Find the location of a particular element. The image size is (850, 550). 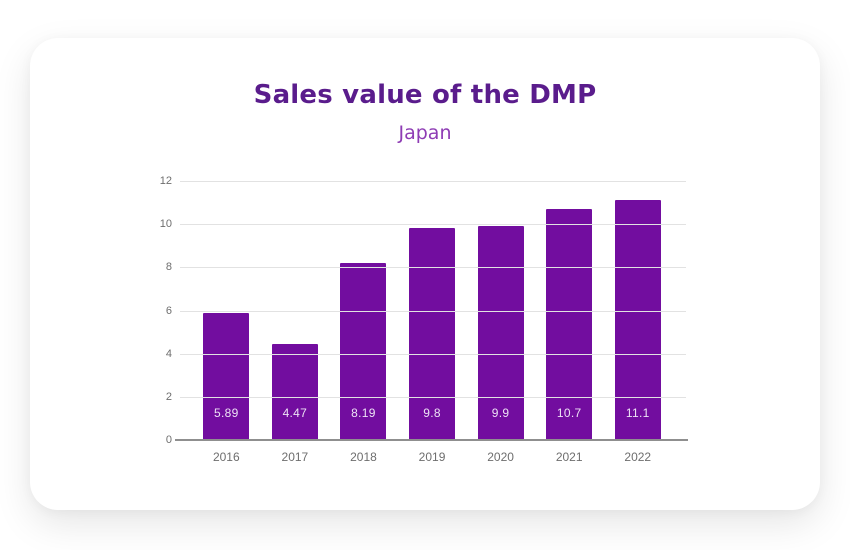

y-axis-tick-label-2: 2 is located at coordinates (168, 396).